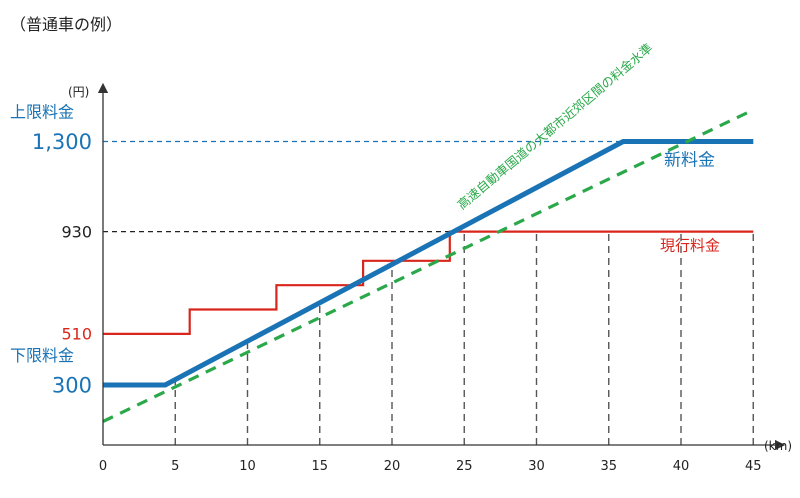  Describe the element at coordinates (72, 386) in the screenshot. I see `y-value-label: 300` at that location.